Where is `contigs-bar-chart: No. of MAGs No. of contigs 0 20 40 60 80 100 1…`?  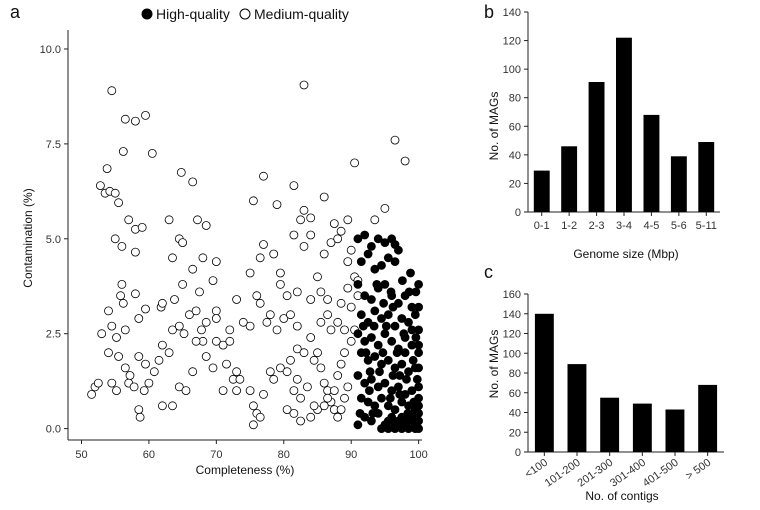 contigs-bar-chart: No. of MAGs No. of contigs 0 20 40 60 80 100 1… is located at coordinates (605, 396).